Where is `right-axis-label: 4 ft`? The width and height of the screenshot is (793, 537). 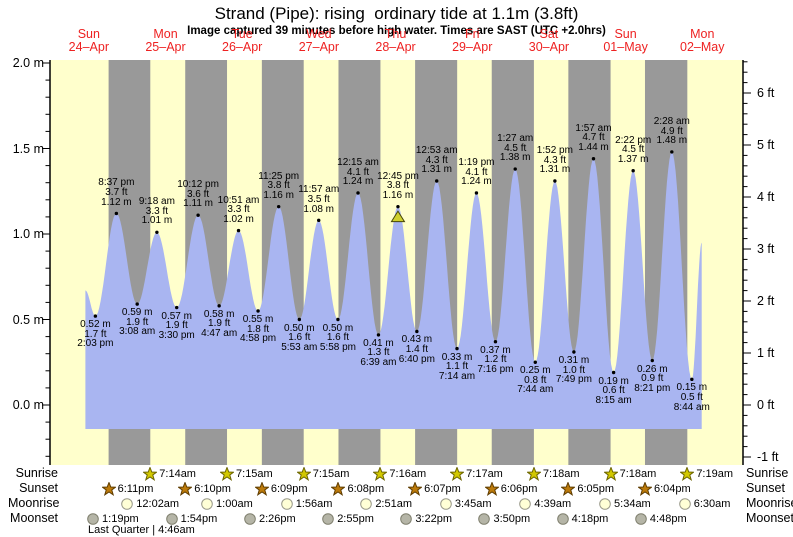 right-axis-label: 4 ft is located at coordinates (766, 197).